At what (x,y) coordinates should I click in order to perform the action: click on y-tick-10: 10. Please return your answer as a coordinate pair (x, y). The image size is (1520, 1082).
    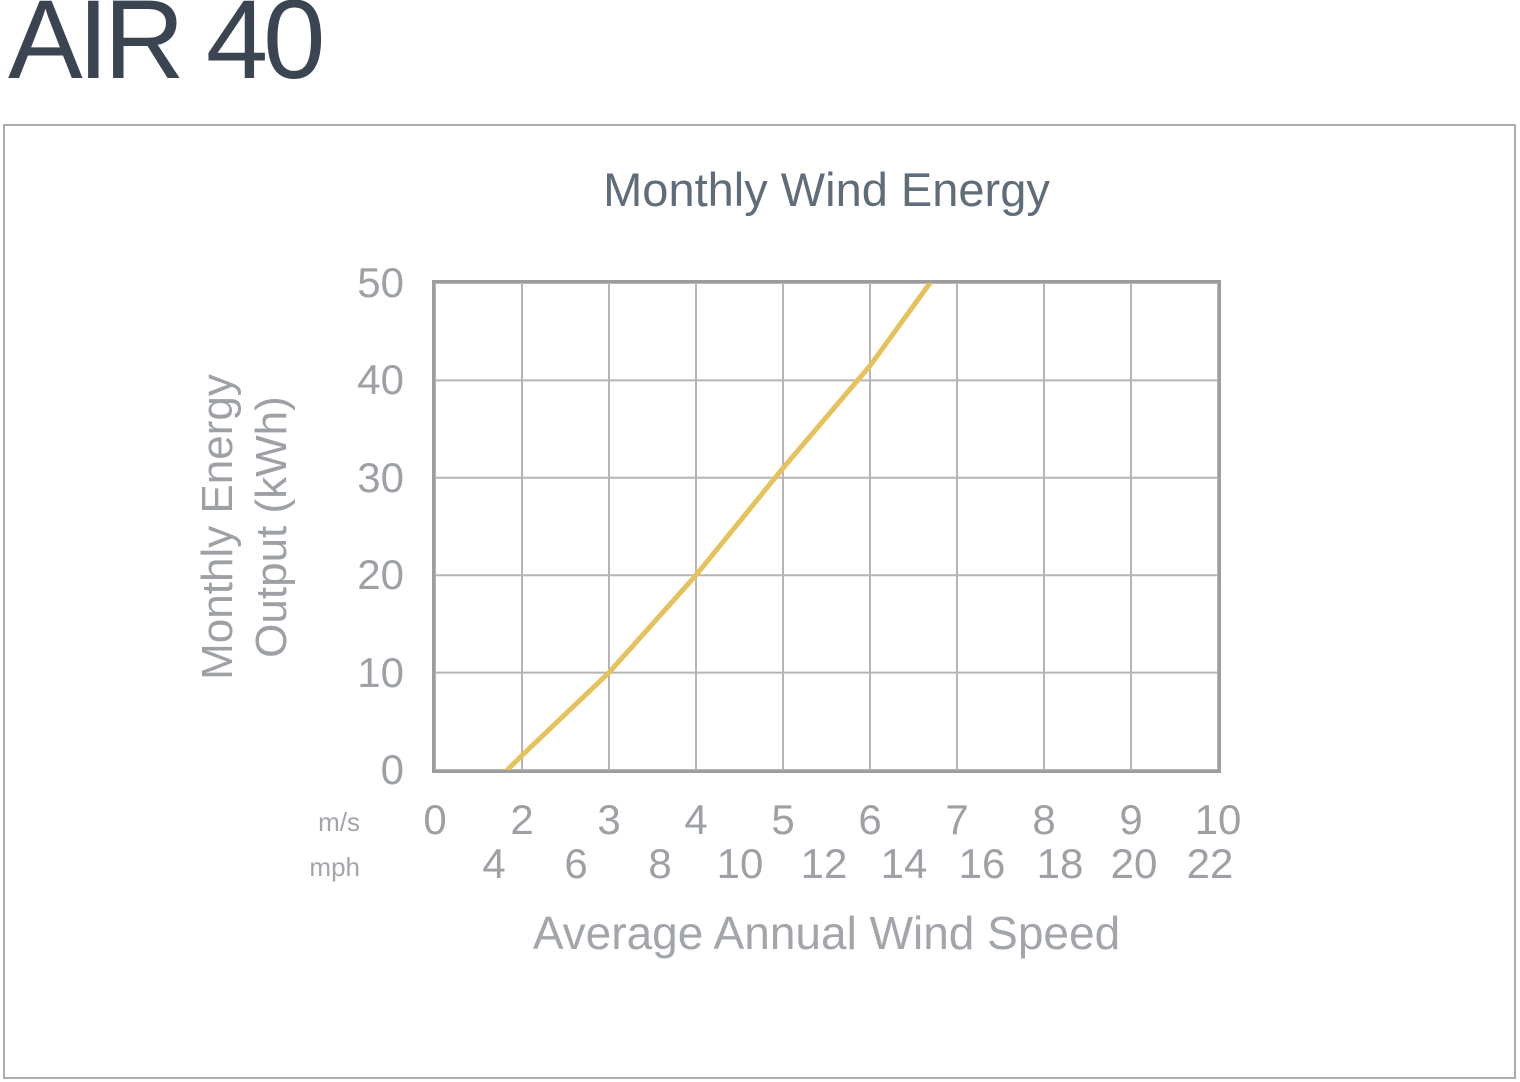
    Looking at the image, I should click on (380, 672).